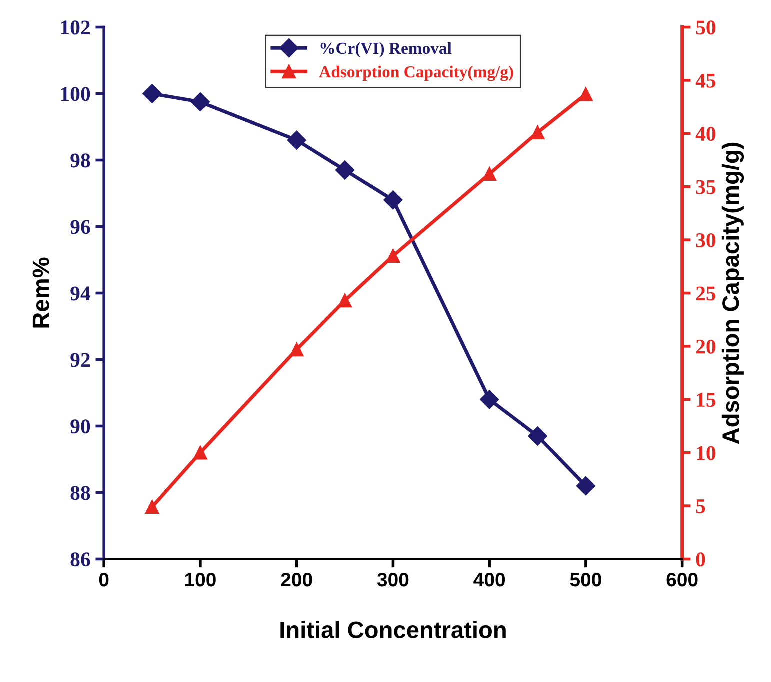  What do you see at coordinates (682, 579) in the screenshot?
I see `x-tick-label: 600` at bounding box center [682, 579].